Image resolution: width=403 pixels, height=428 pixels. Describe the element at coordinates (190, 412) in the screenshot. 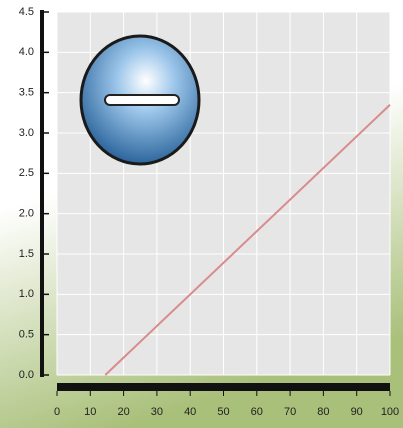

I see `x-tick-label: 40` at that location.